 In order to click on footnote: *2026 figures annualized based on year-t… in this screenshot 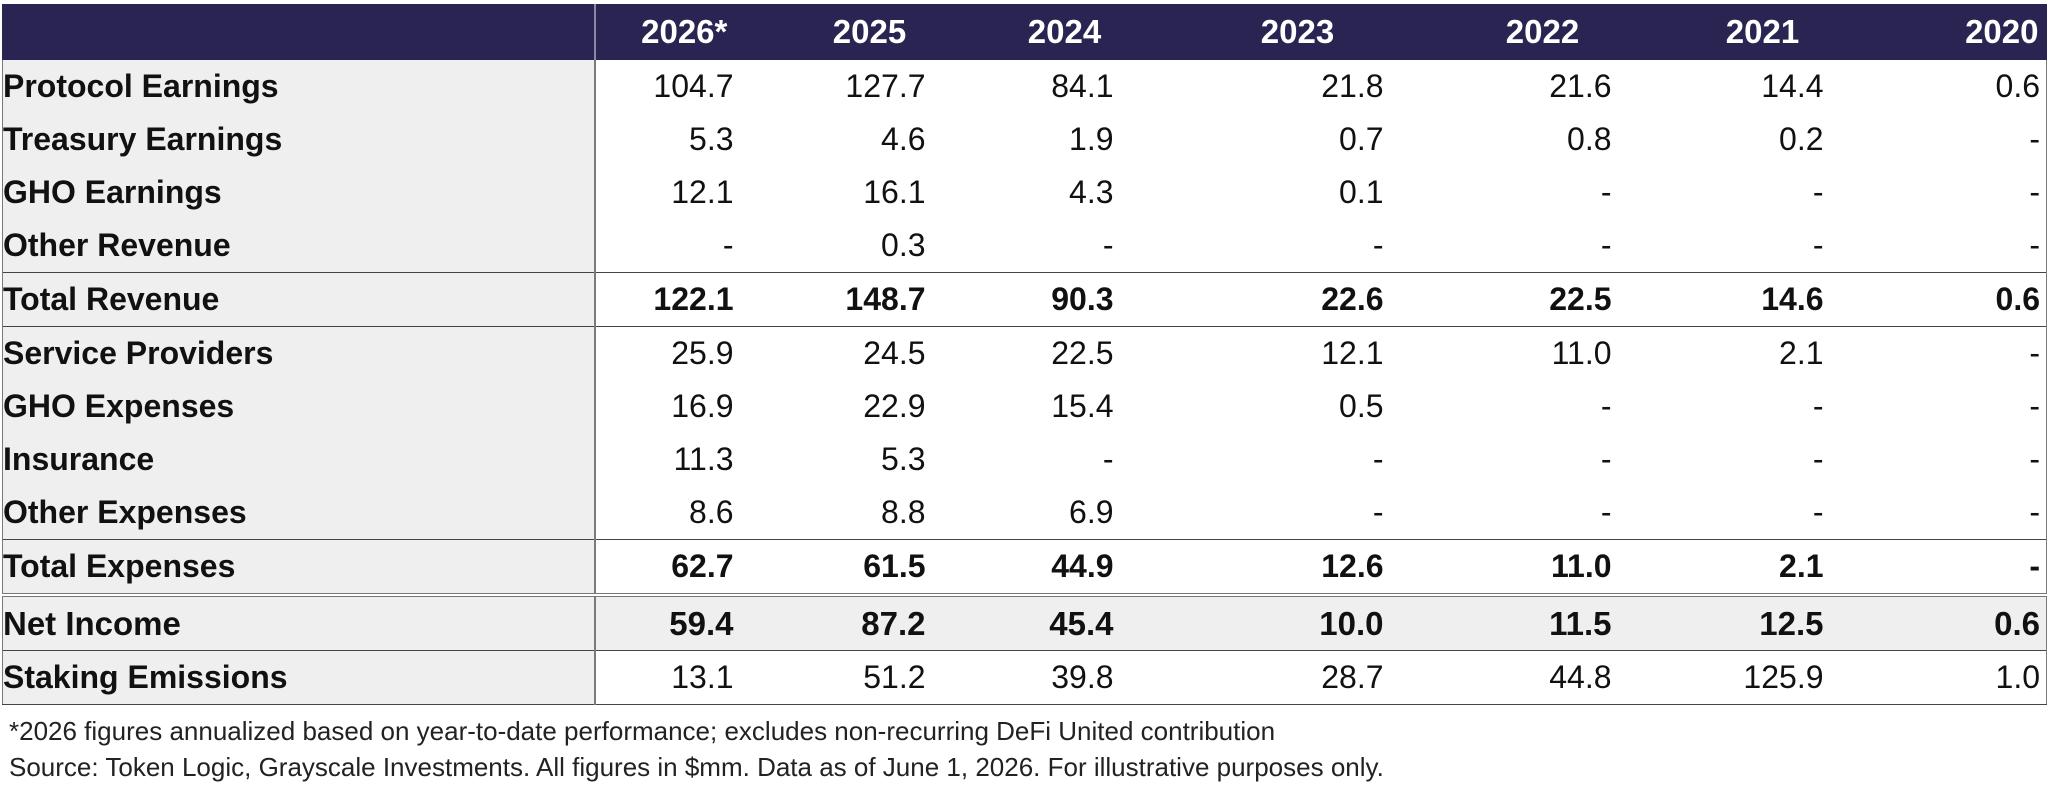, I will do `click(642, 731)`.